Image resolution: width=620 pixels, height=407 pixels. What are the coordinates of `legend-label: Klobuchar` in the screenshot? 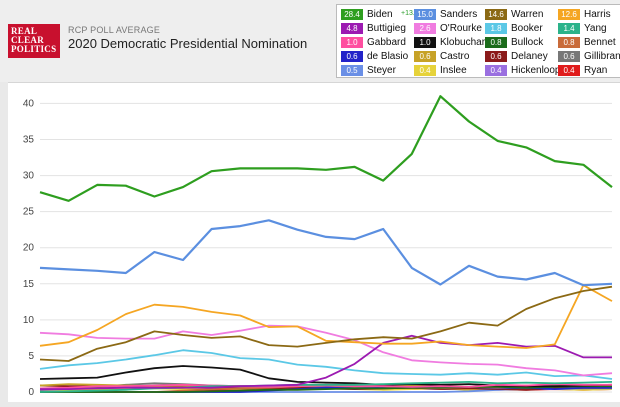 It's located at (463, 42).